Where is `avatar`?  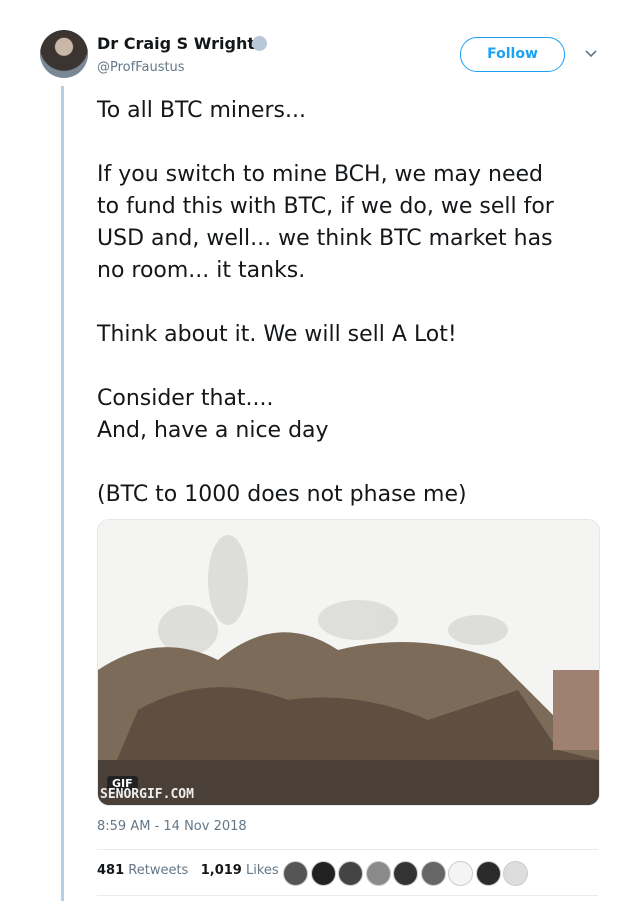
avatar is located at coordinates (64, 54).